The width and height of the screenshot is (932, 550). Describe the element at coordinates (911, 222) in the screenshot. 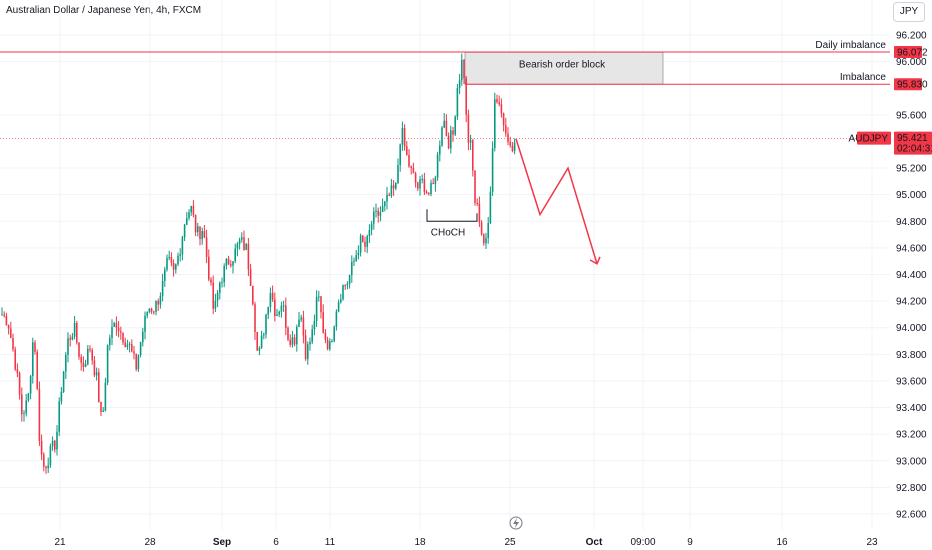

I see `price-tick-label: 94.800` at that location.